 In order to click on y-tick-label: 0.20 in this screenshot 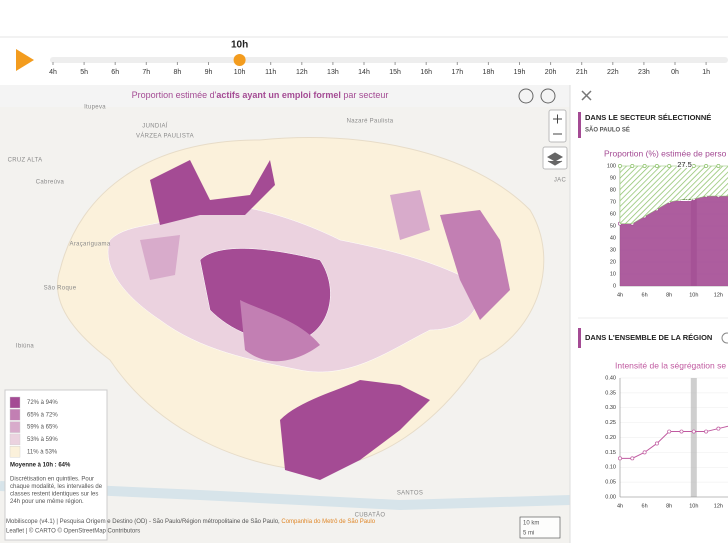, I will do `click(610, 438)`.